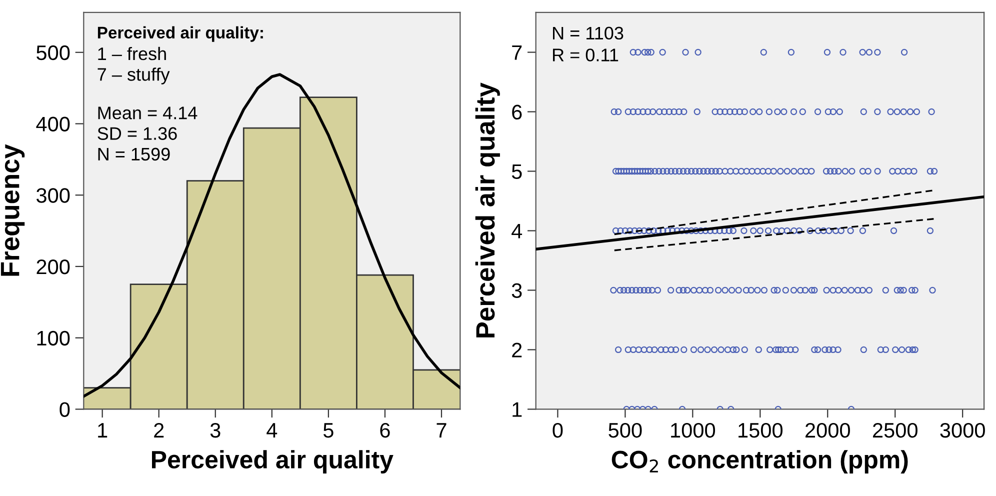  I want to click on y-axis-title: Perceived air quality, so click(487, 210).